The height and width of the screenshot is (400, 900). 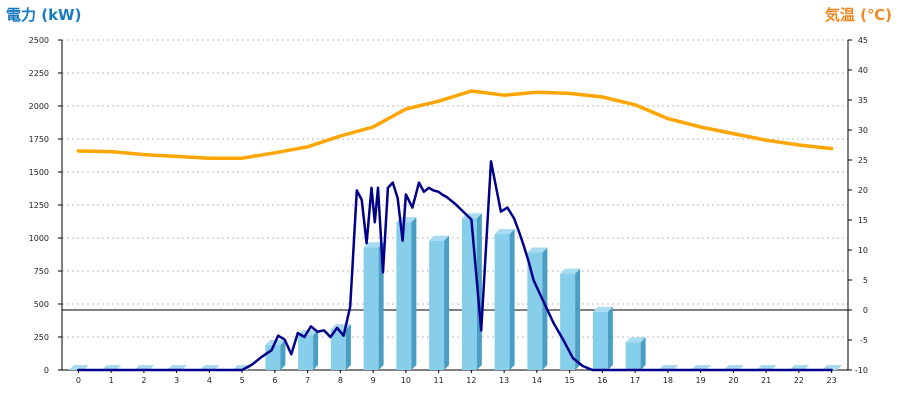 I want to click on x-tick-label: 10, so click(x=406, y=380).